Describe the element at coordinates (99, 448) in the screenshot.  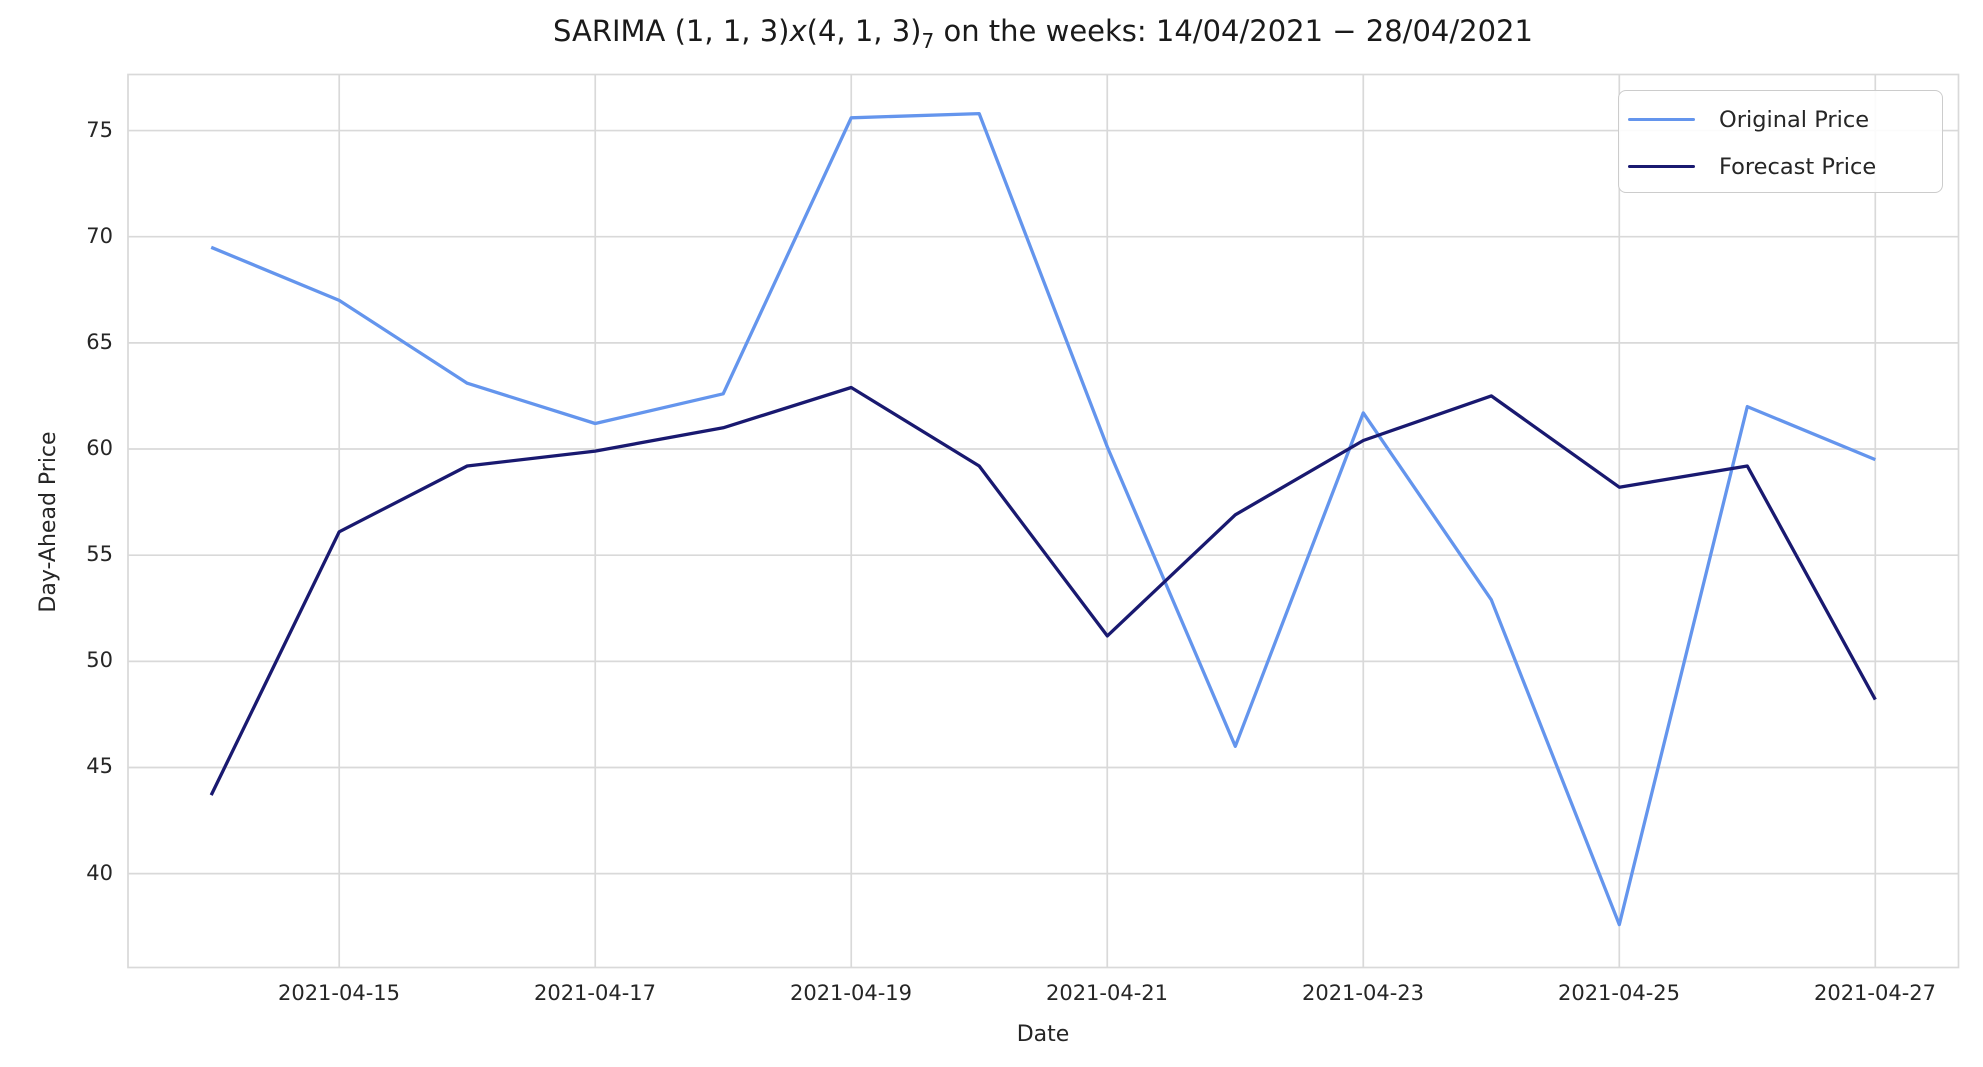
I see `y-tick-label: 60` at that location.